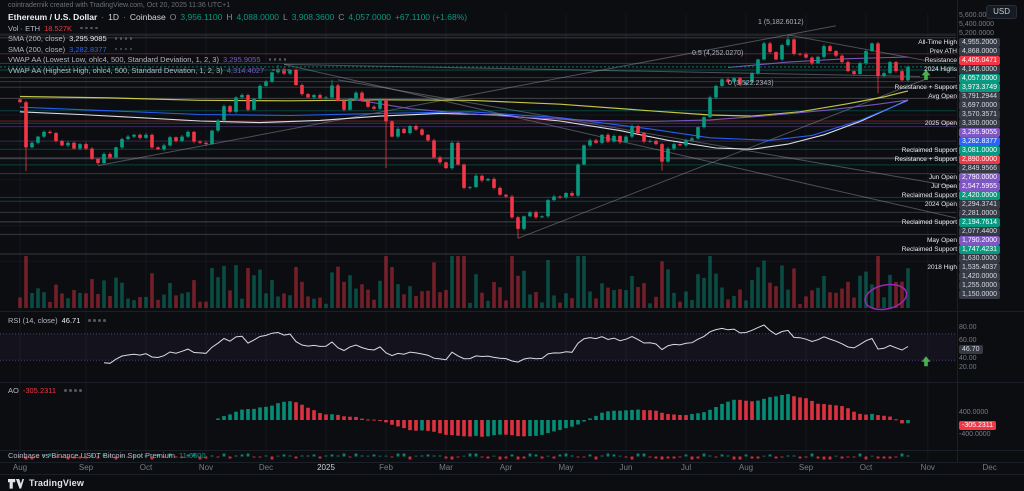 The height and width of the screenshot is (491, 1024). What do you see at coordinates (237, 38) in the screenshot?
I see `indicator-legend-row: SMA (200, close) 3,295.9085` at bounding box center [237, 38].